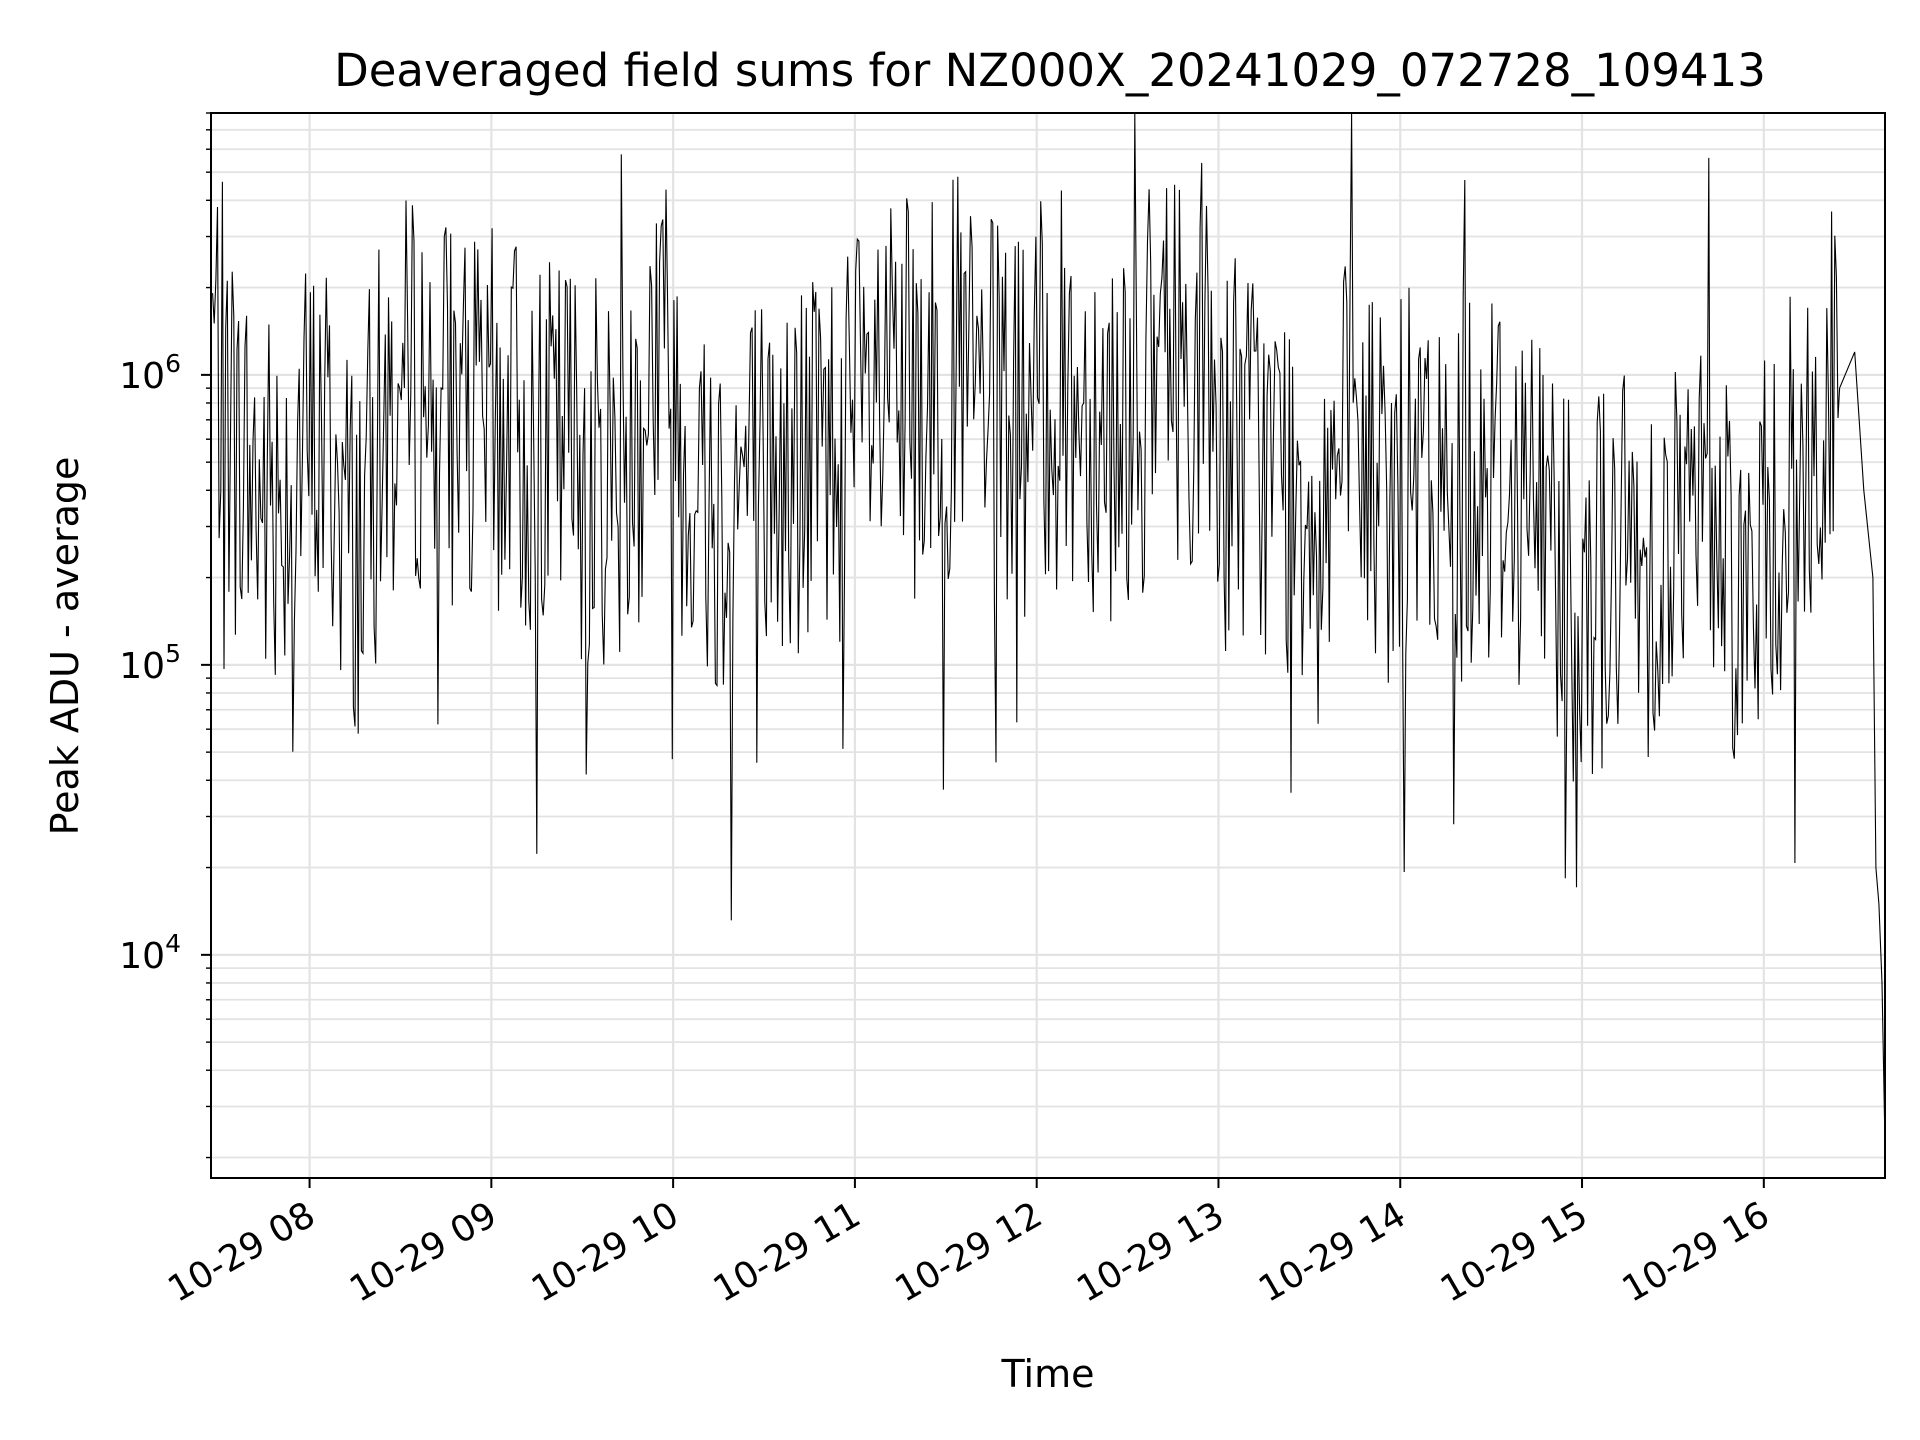 This screenshot has width=1920, height=1440. I want to click on y-axis-label: Peak ADU - average, so click(65, 646).